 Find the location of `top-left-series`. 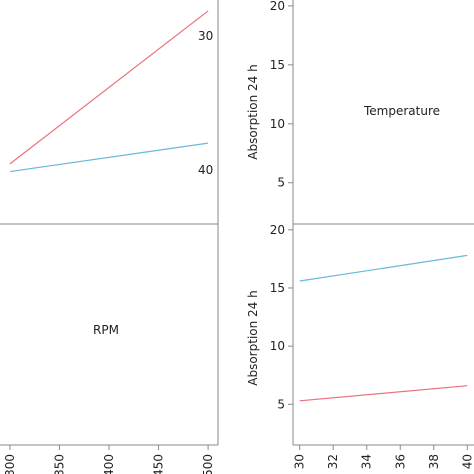

top-left-series is located at coordinates (109, 91).